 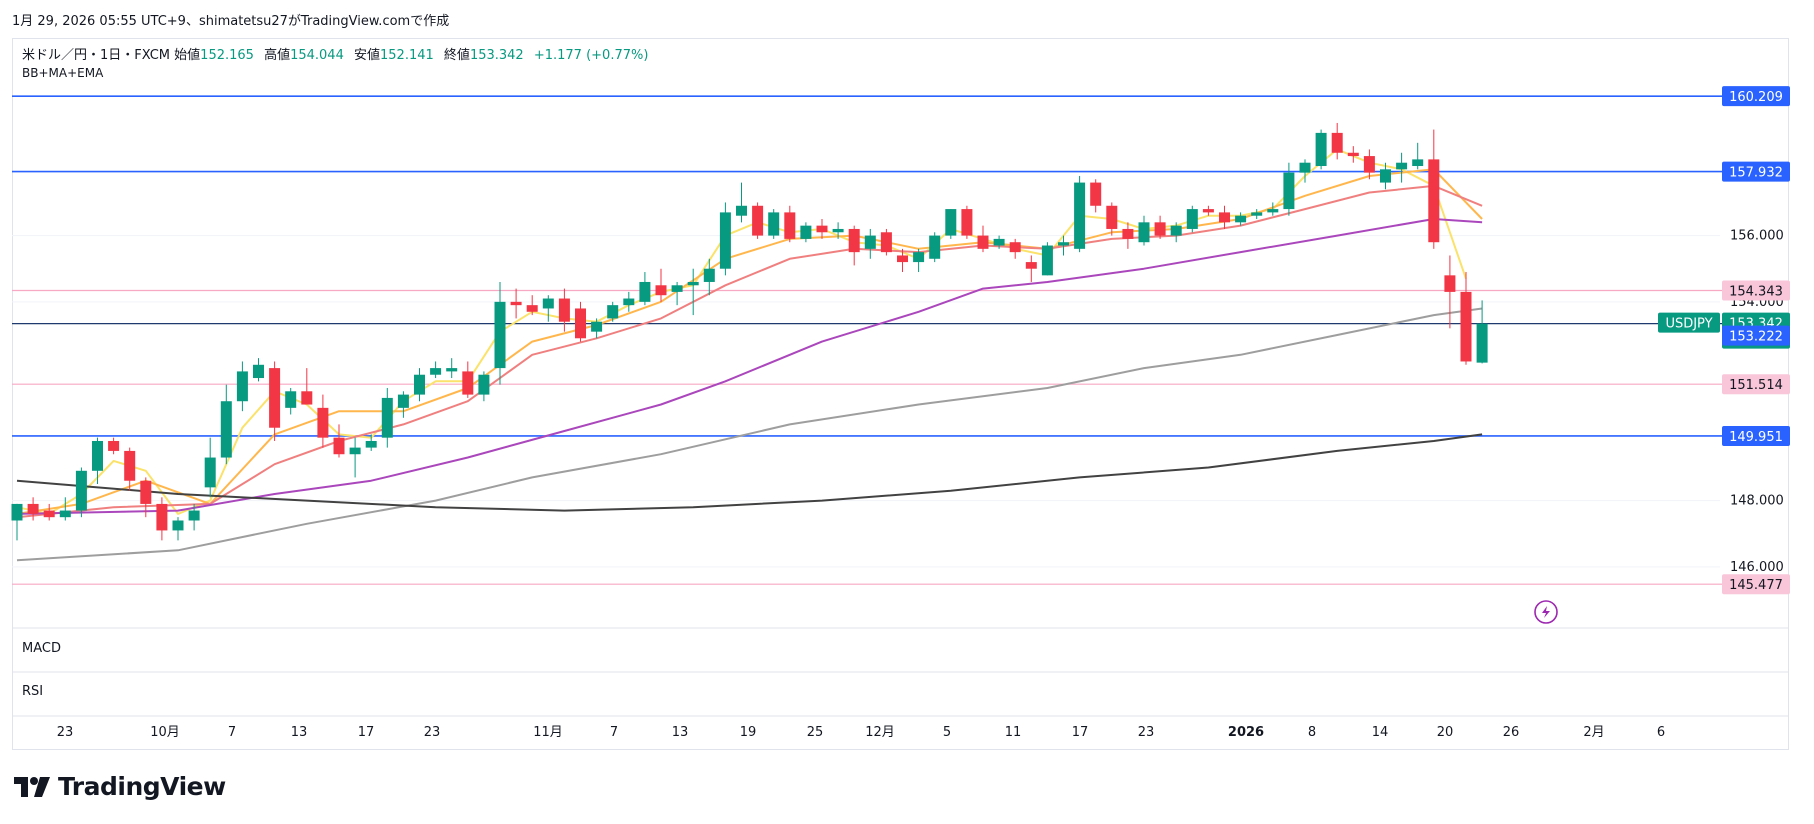 I want to click on ma-line, so click(x=749, y=472).